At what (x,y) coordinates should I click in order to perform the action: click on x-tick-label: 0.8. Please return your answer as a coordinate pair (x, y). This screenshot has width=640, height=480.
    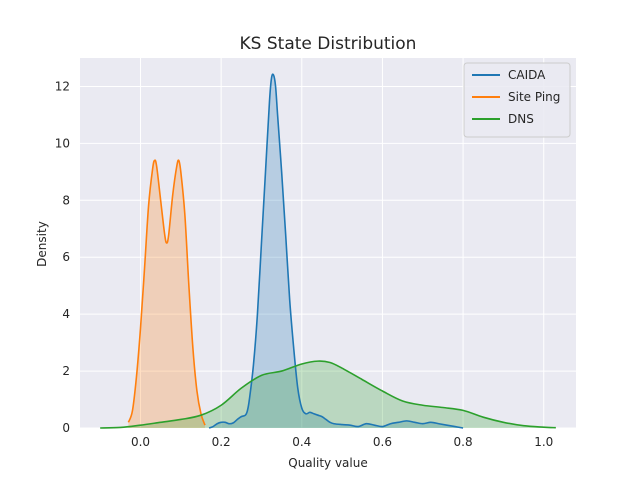
    Looking at the image, I should click on (463, 442).